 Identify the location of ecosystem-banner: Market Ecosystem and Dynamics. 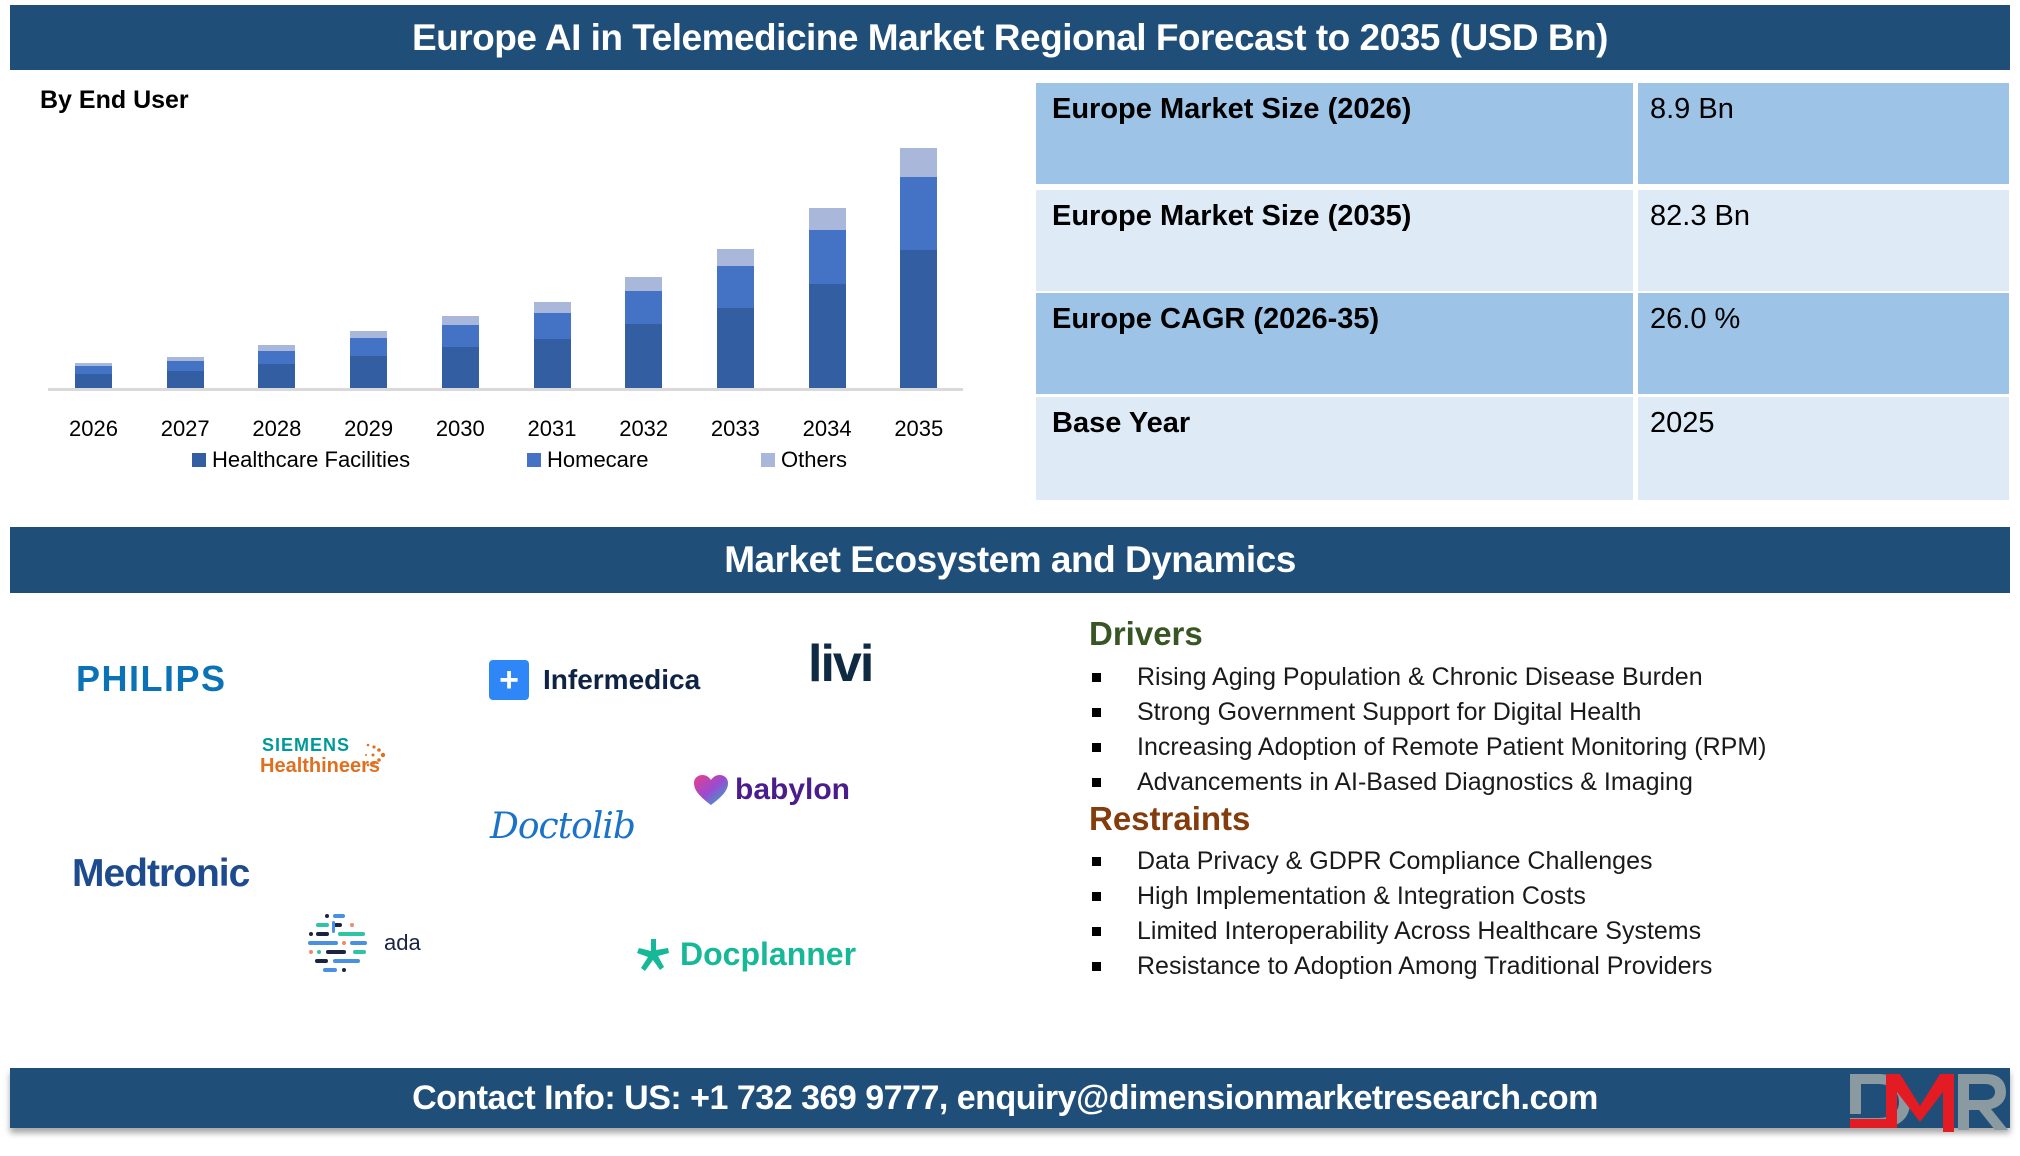
(1010, 560).